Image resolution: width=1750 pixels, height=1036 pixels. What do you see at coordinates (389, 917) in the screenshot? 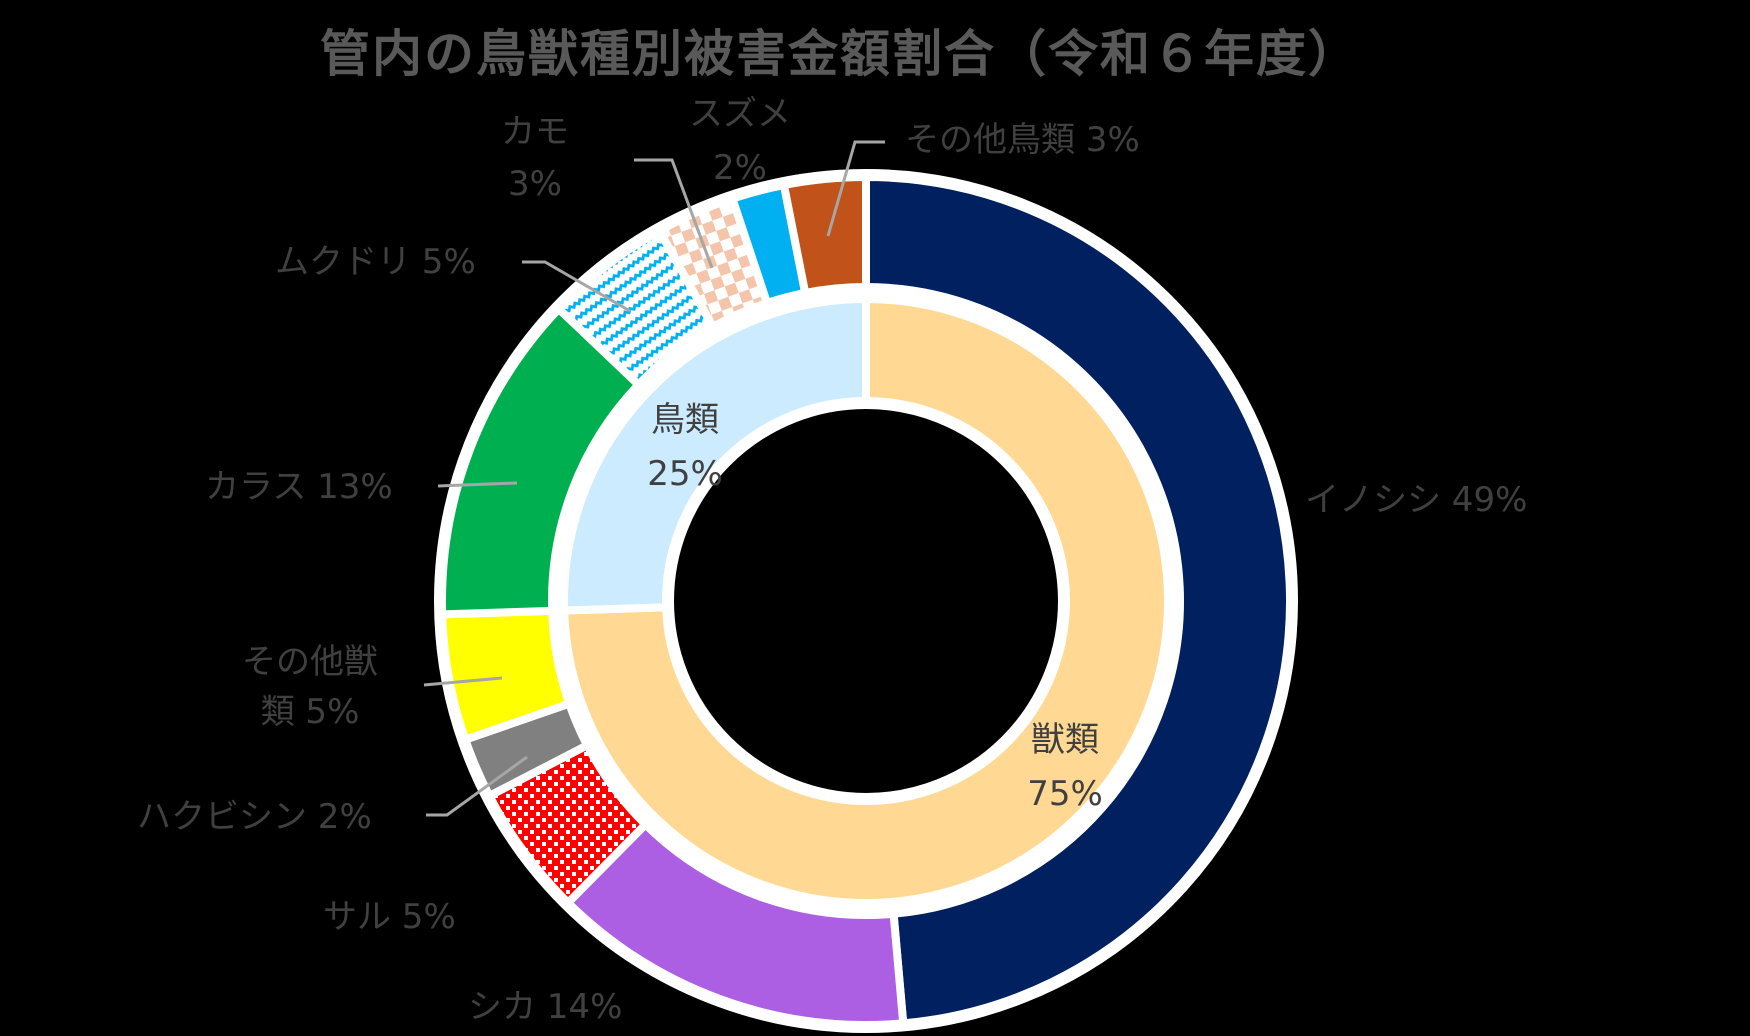
I see `label-saru: サル 5%` at bounding box center [389, 917].